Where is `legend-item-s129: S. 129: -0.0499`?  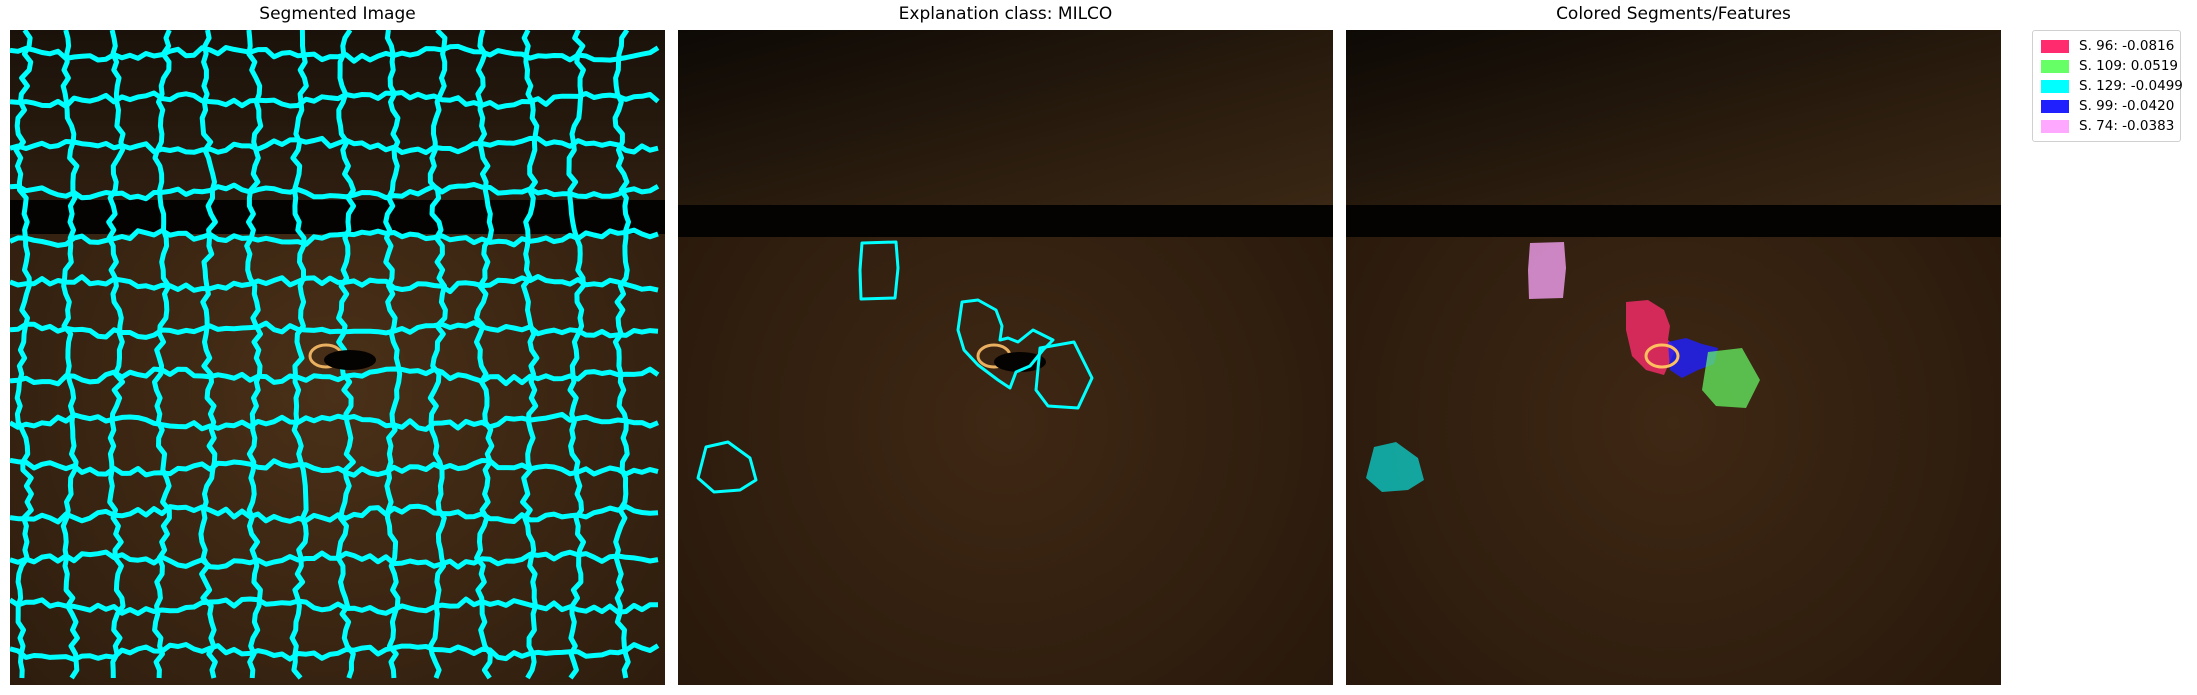
legend-item-s129: S. 129: -0.0499 is located at coordinates (2112, 86).